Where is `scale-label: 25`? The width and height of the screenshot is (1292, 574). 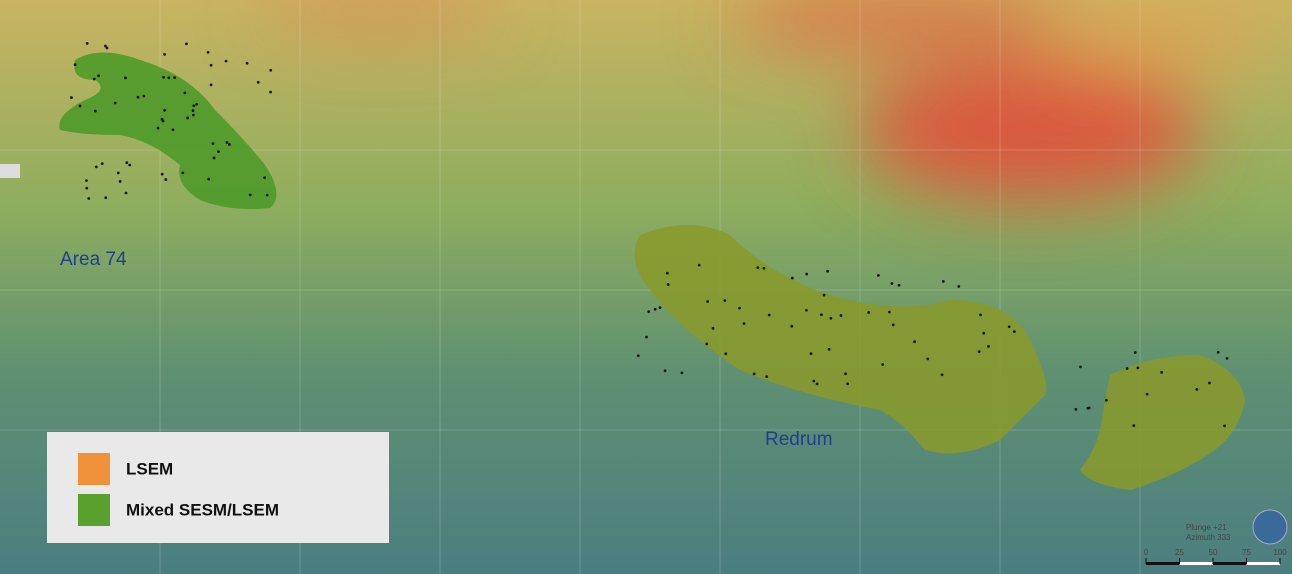 scale-label: 25 is located at coordinates (1179, 552).